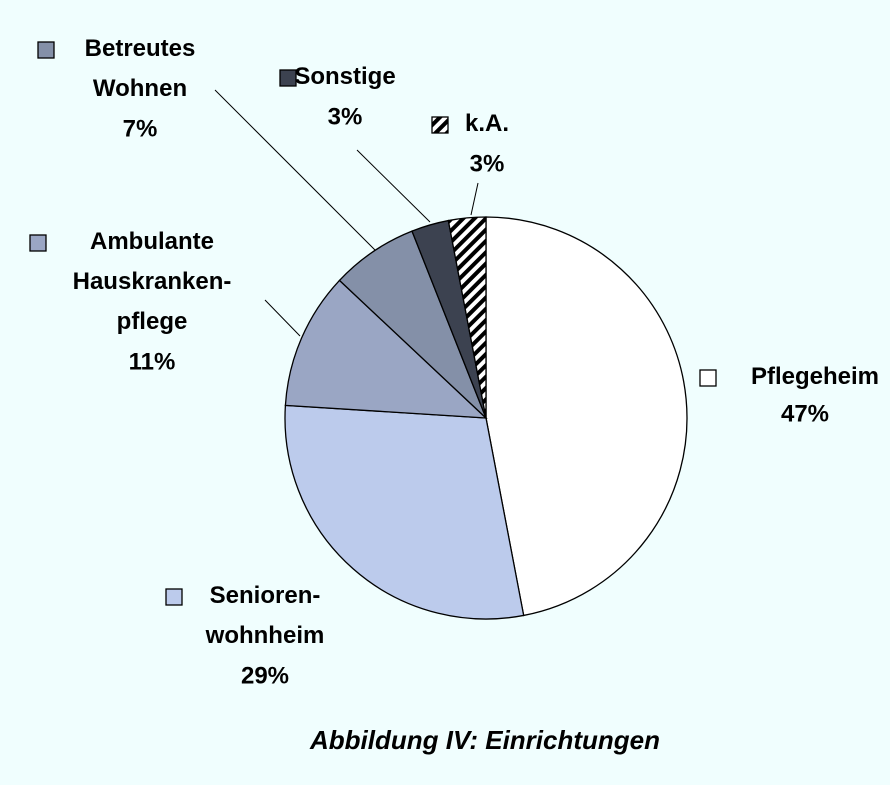 This screenshot has height=785, width=890. I want to click on value-label: 29%, so click(265, 675).